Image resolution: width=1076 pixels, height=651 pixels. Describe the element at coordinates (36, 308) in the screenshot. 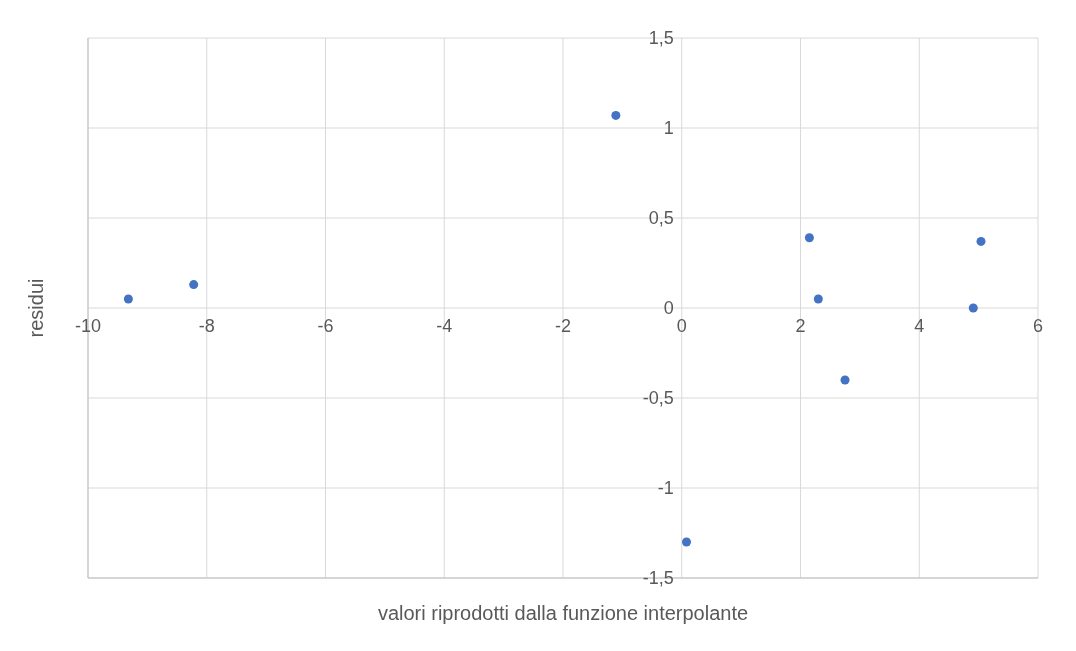

I see `y-axis-title: residui` at that location.